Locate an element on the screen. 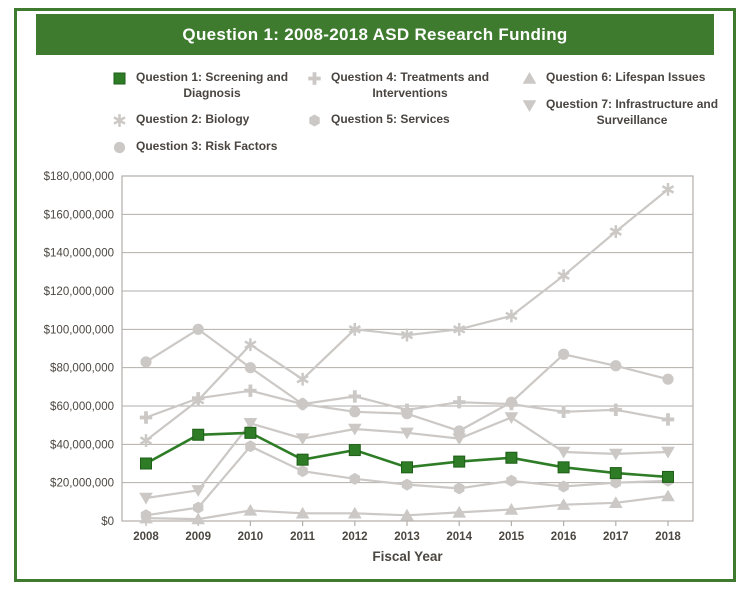  x-axis-title: Fiscal Year is located at coordinates (407, 556).